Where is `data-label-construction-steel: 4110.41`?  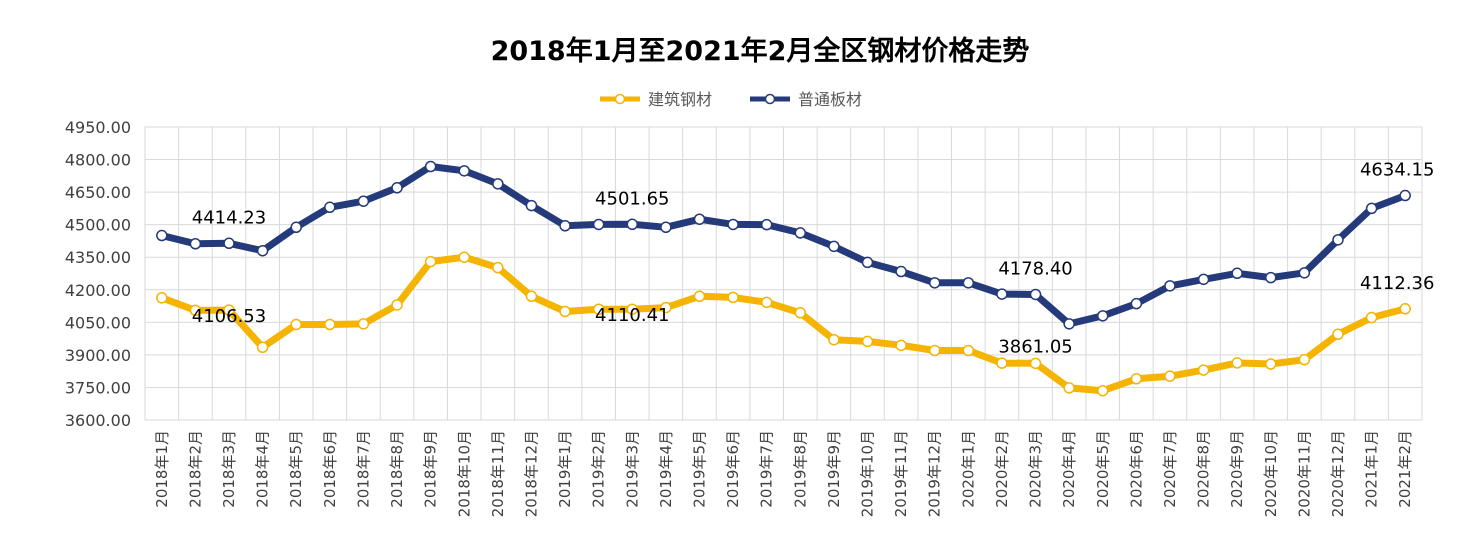 data-label-construction-steel: 4110.41 is located at coordinates (632, 315).